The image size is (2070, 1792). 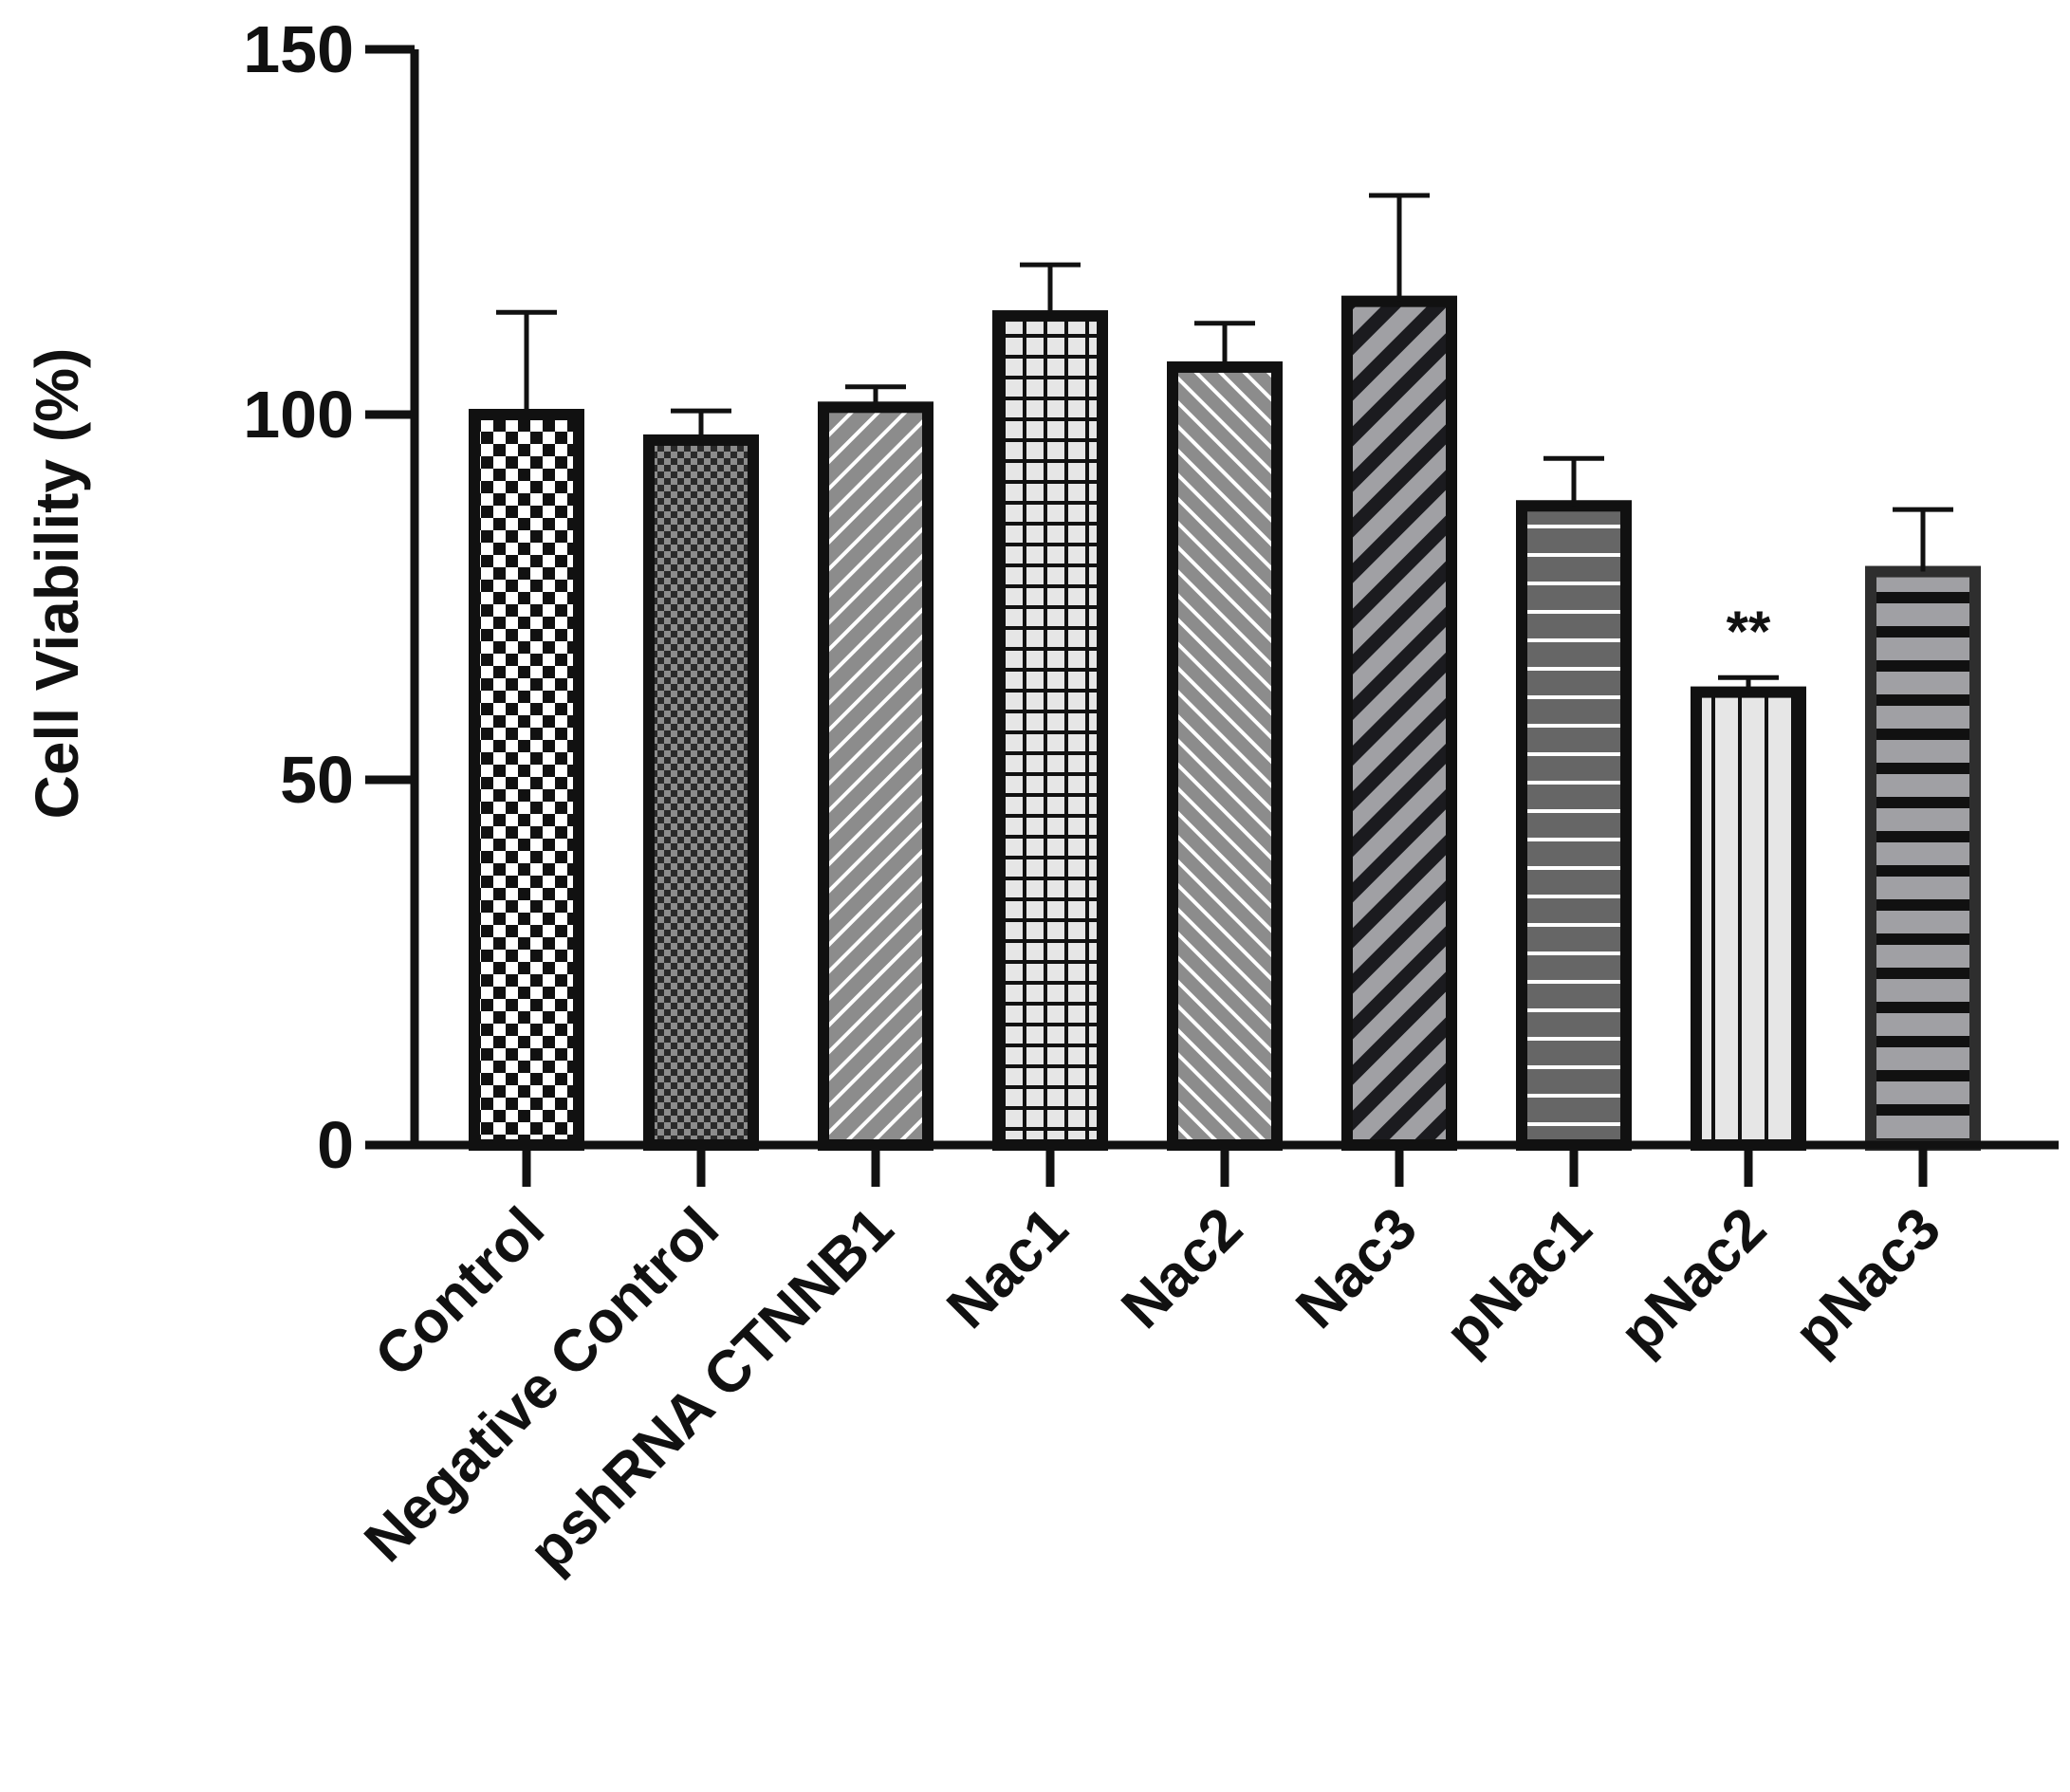 I want to click on bar-negative-control, so click(x=701, y=792).